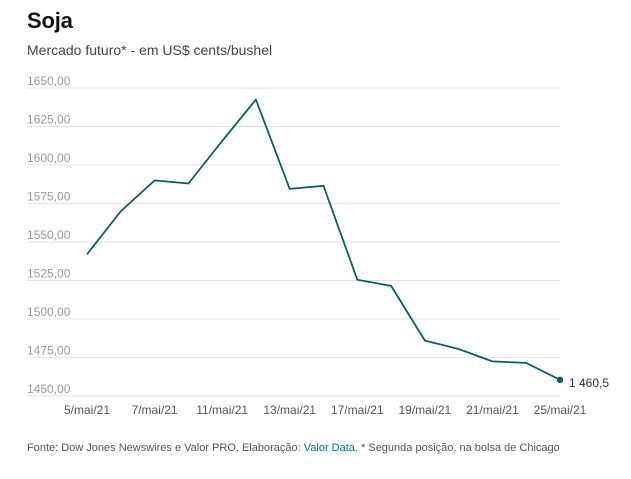  Describe the element at coordinates (560, 380) in the screenshot. I see `last-data-point` at that location.